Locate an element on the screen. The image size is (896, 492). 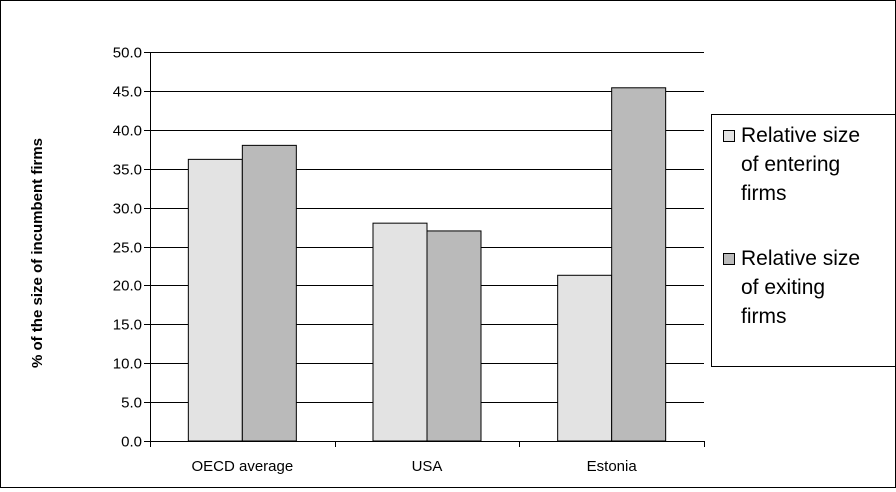
y-tick-label: 25.0 is located at coordinates (127, 248).